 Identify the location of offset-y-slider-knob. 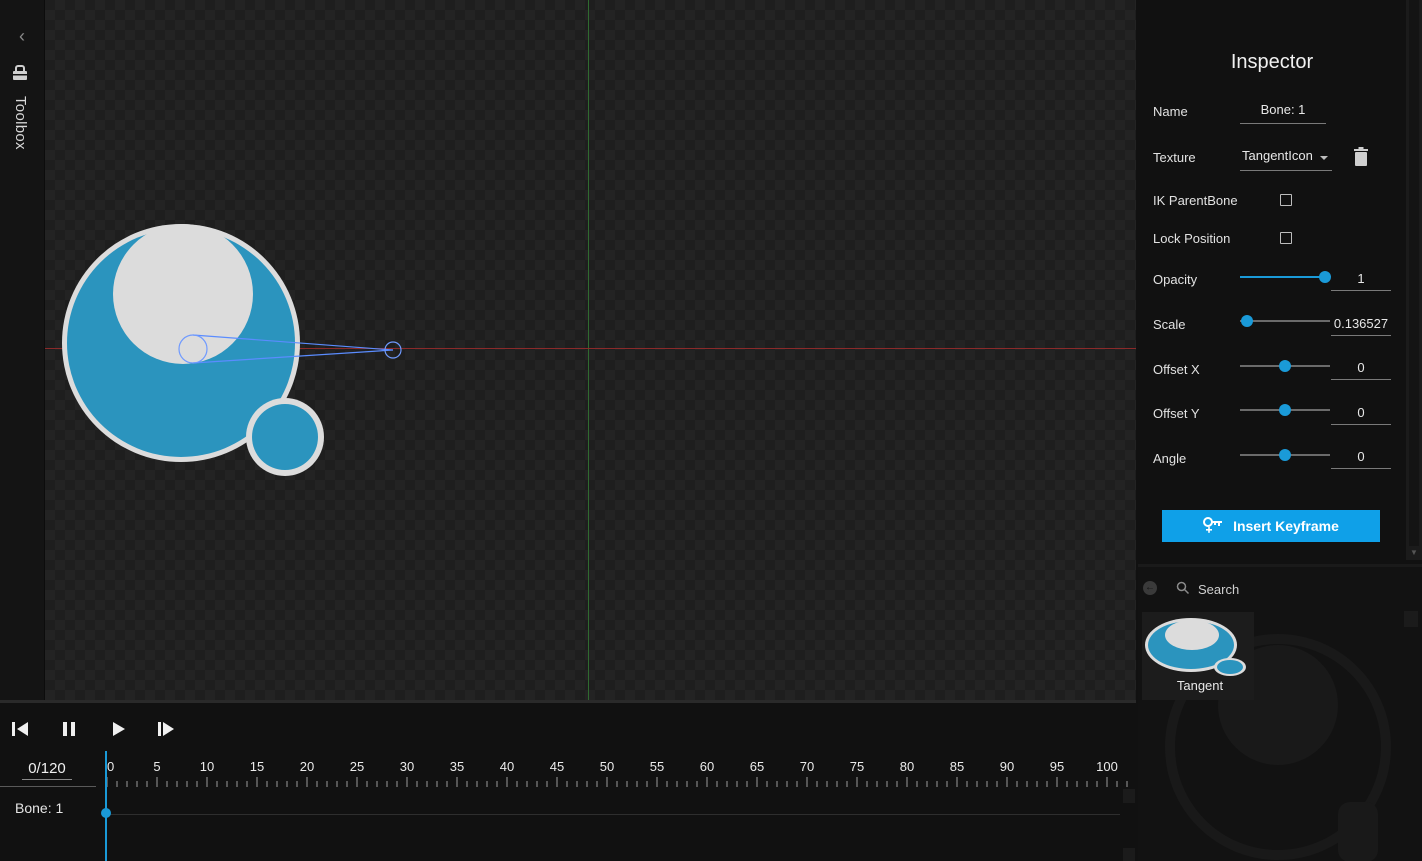
(1285, 410).